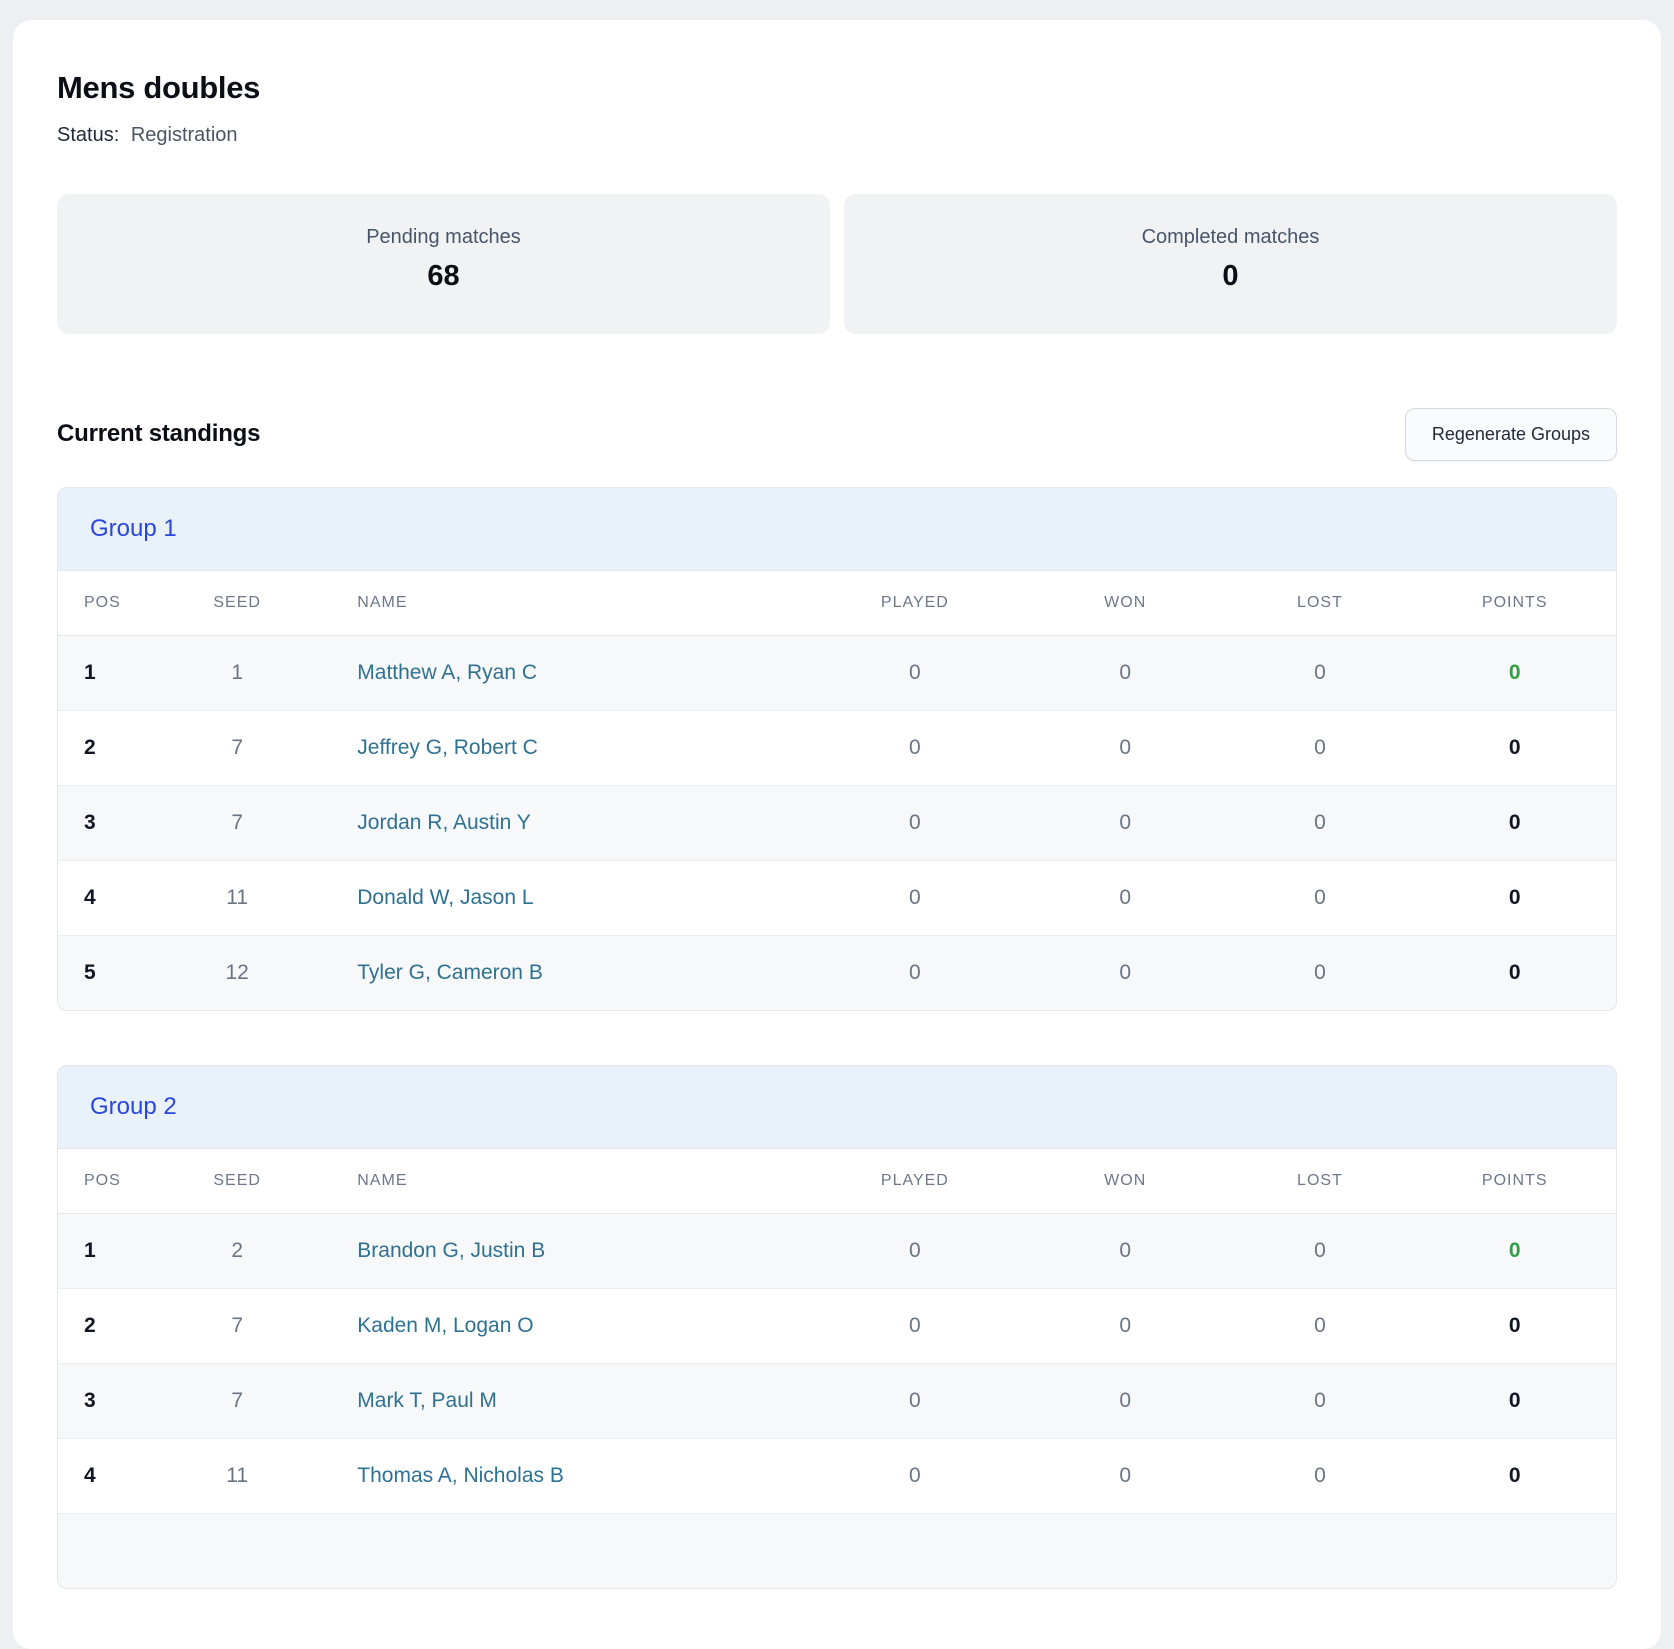  What do you see at coordinates (237, 672) in the screenshot?
I see `cell-seed: 1` at bounding box center [237, 672].